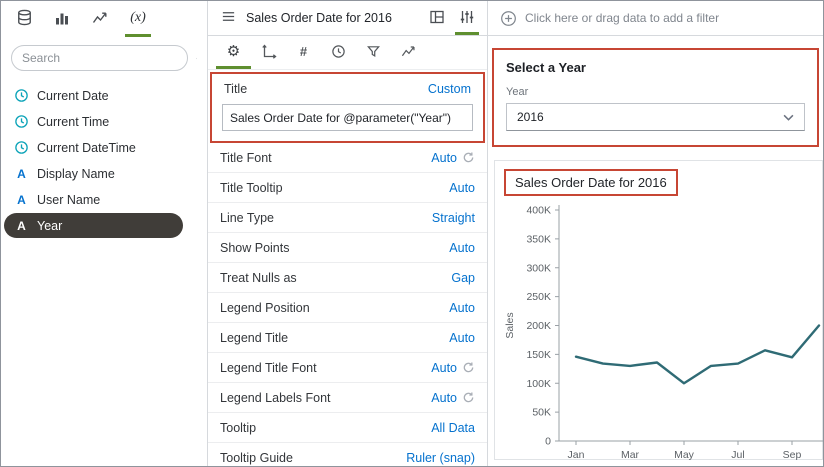 The image size is (824, 467). Describe the element at coordinates (347, 218) in the screenshot. I see `property-row-line-type: Line Type Straight` at that location.